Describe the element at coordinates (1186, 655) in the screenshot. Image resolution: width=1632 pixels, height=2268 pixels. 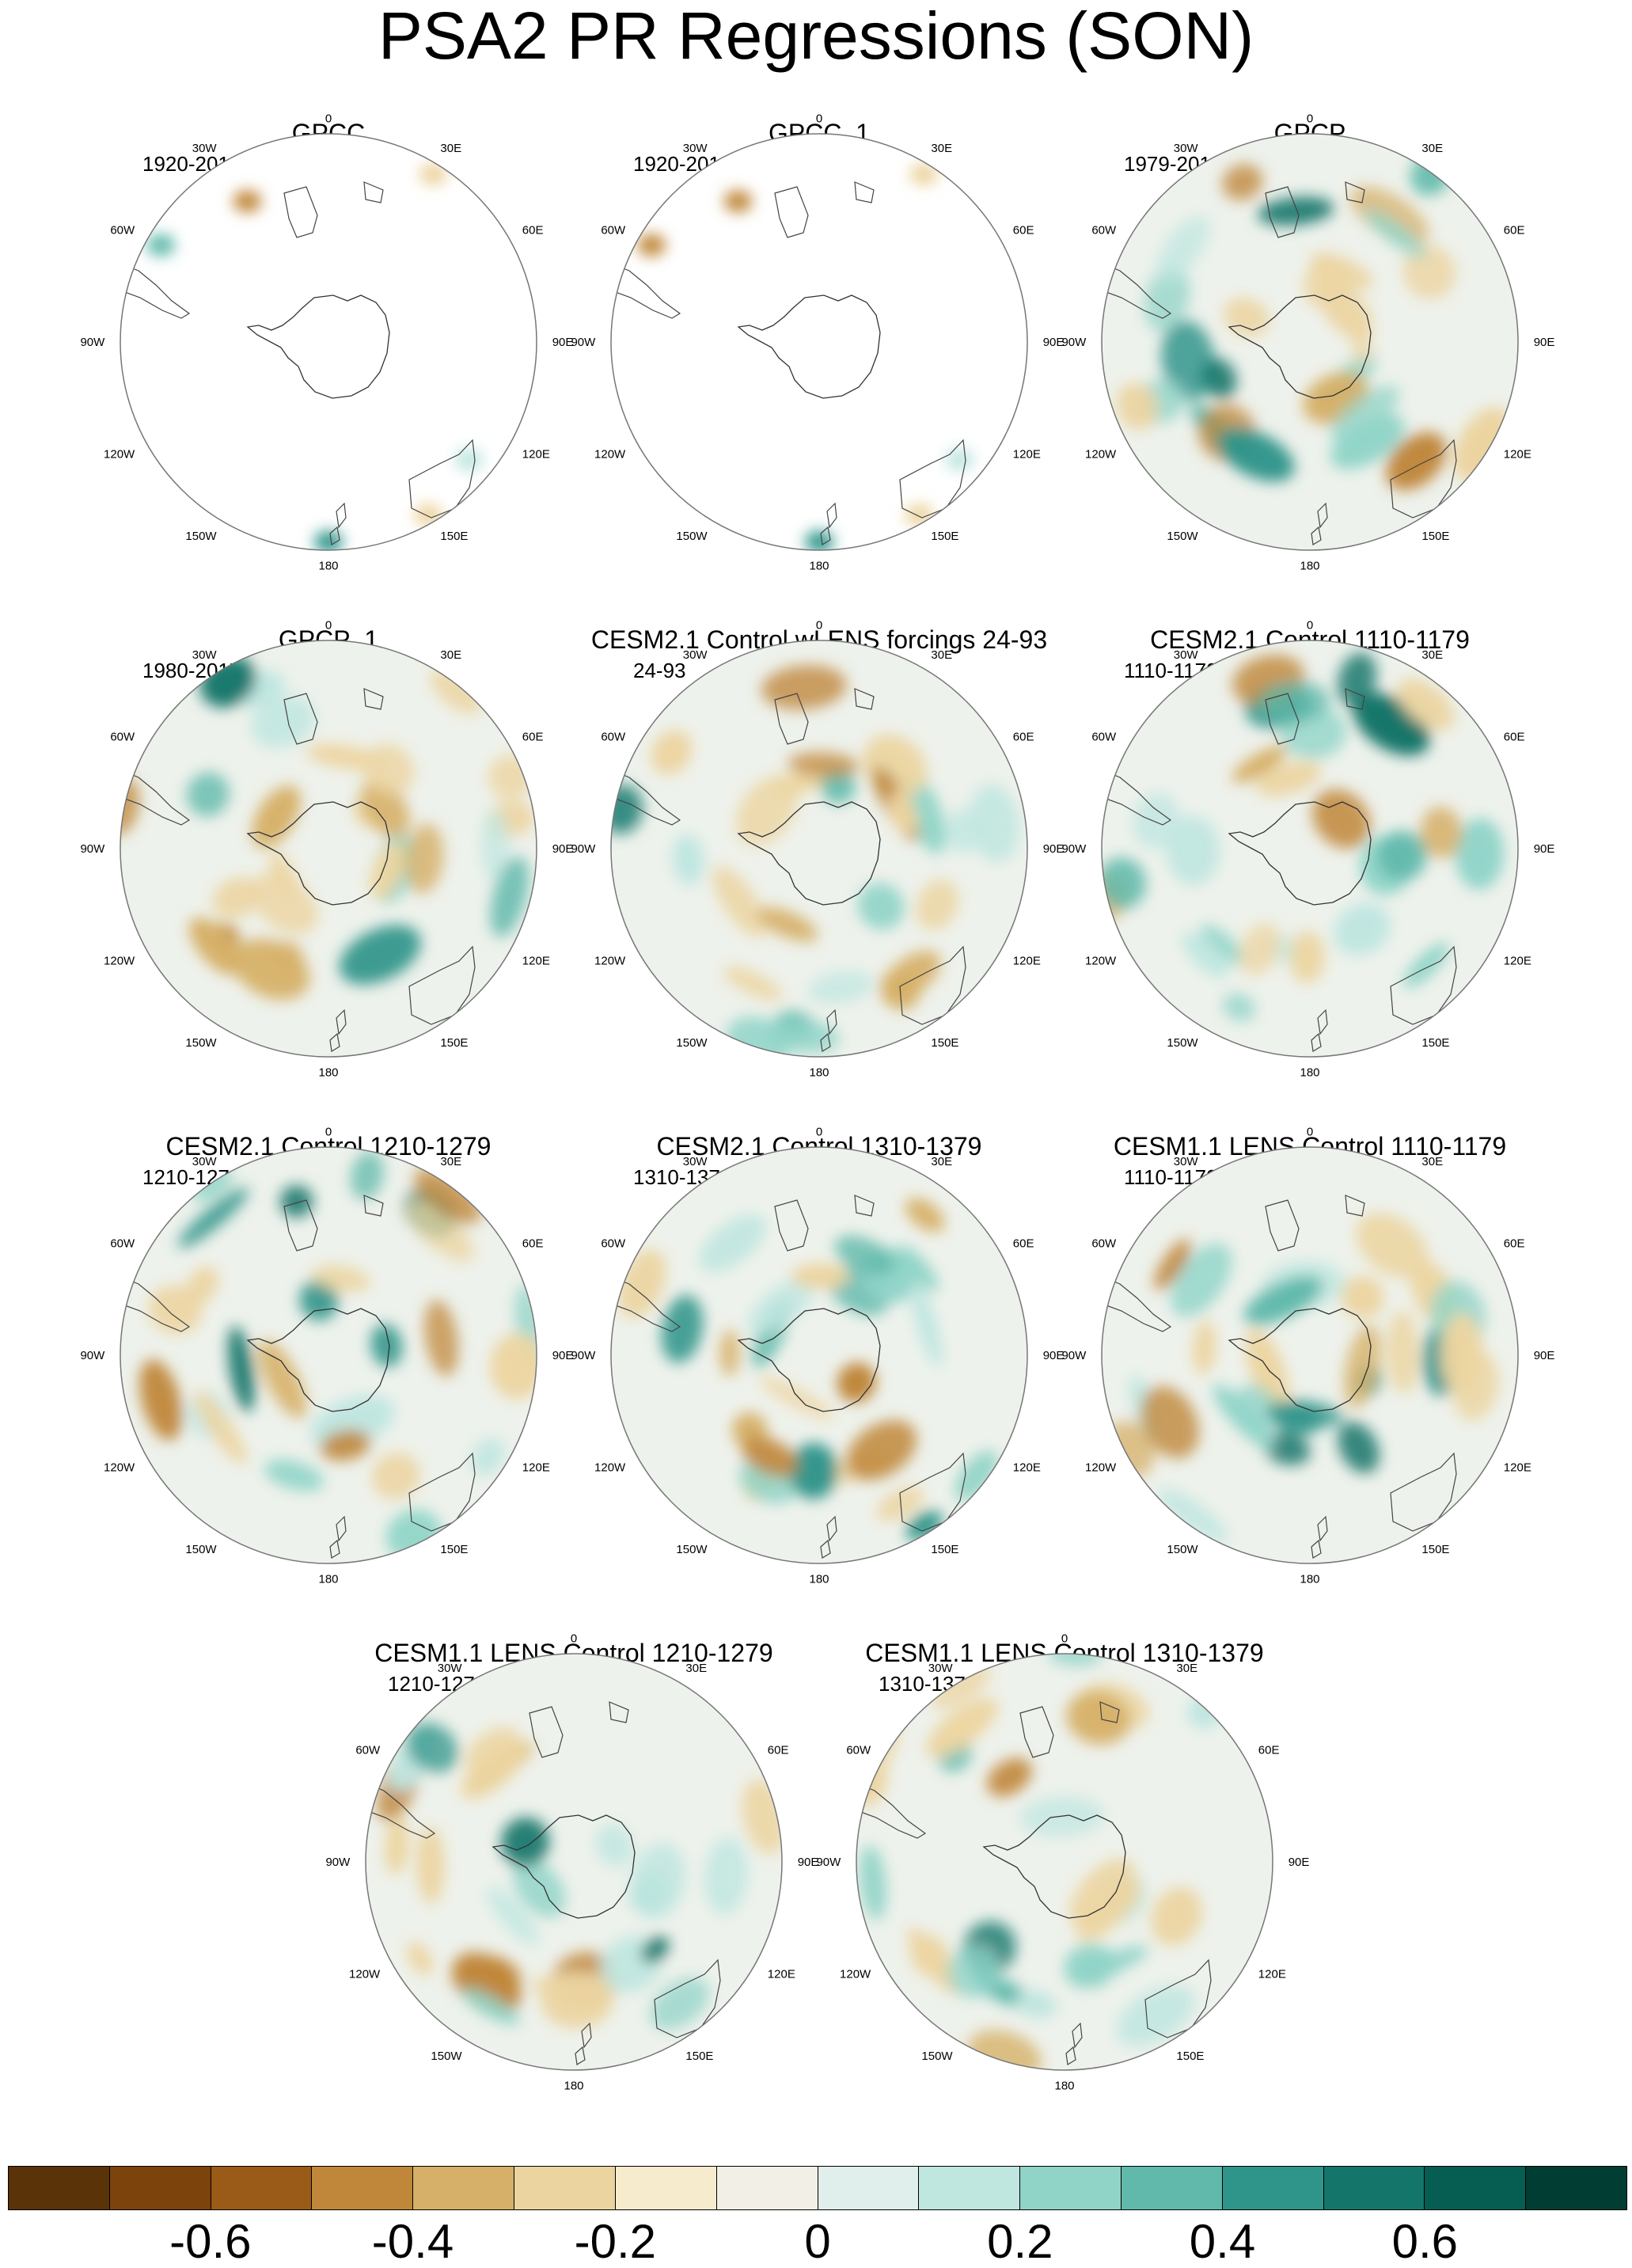
I see `longitude-label: 30W` at that location.